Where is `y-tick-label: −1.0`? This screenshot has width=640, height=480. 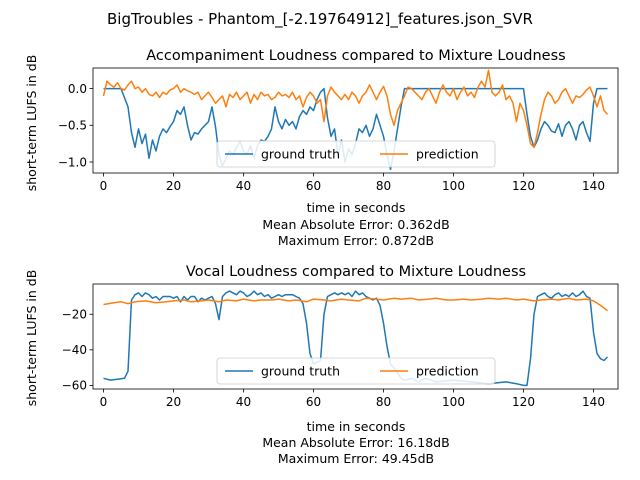
y-tick-label: −1.0 is located at coordinates (72, 162).